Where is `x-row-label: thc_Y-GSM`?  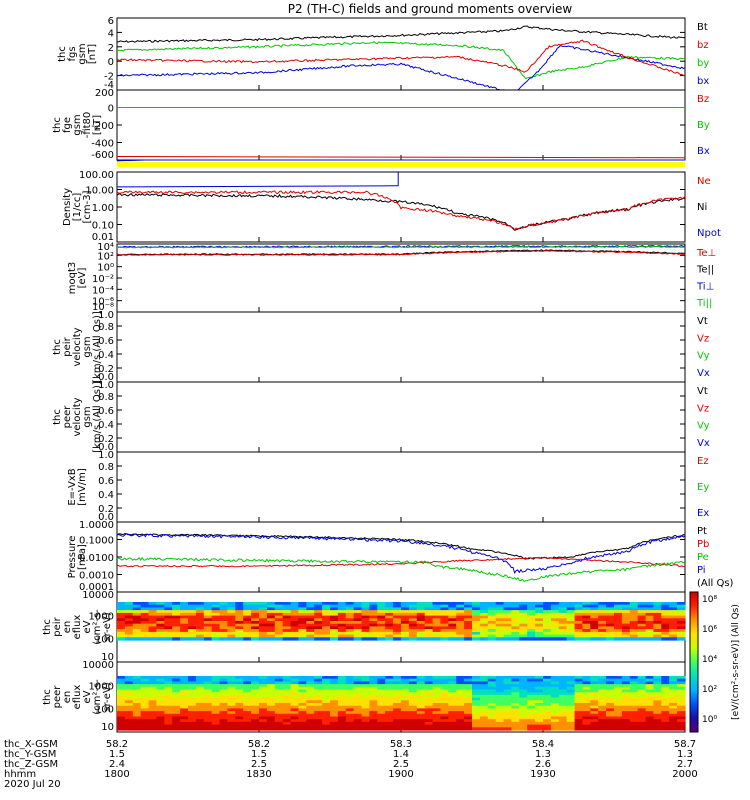 x-row-label: thc_Y-GSM is located at coordinates (30, 754).